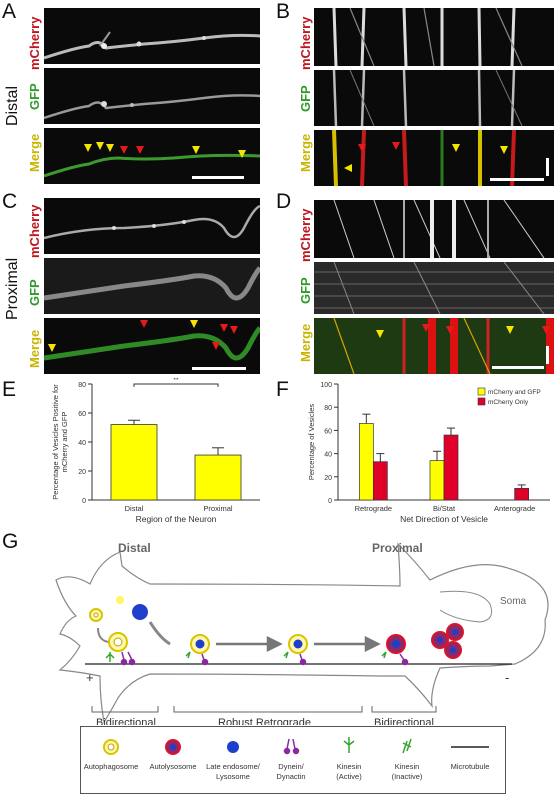  What do you see at coordinates (152, 156) in the screenshot?
I see `micrograph-a-merge` at bounding box center [152, 156].